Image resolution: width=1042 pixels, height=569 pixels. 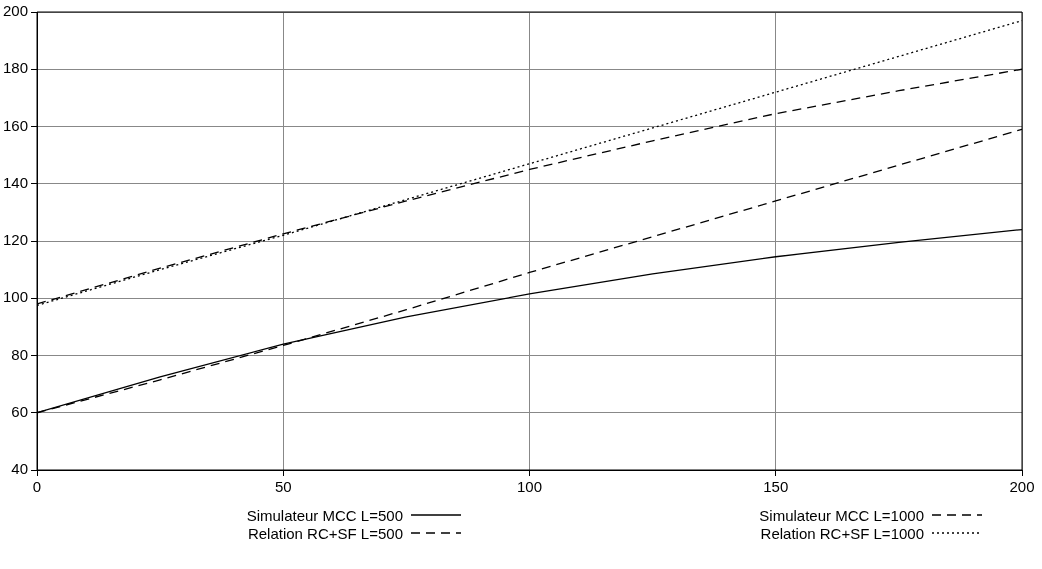 I want to click on y-tick-label: 120, so click(x=16, y=240).